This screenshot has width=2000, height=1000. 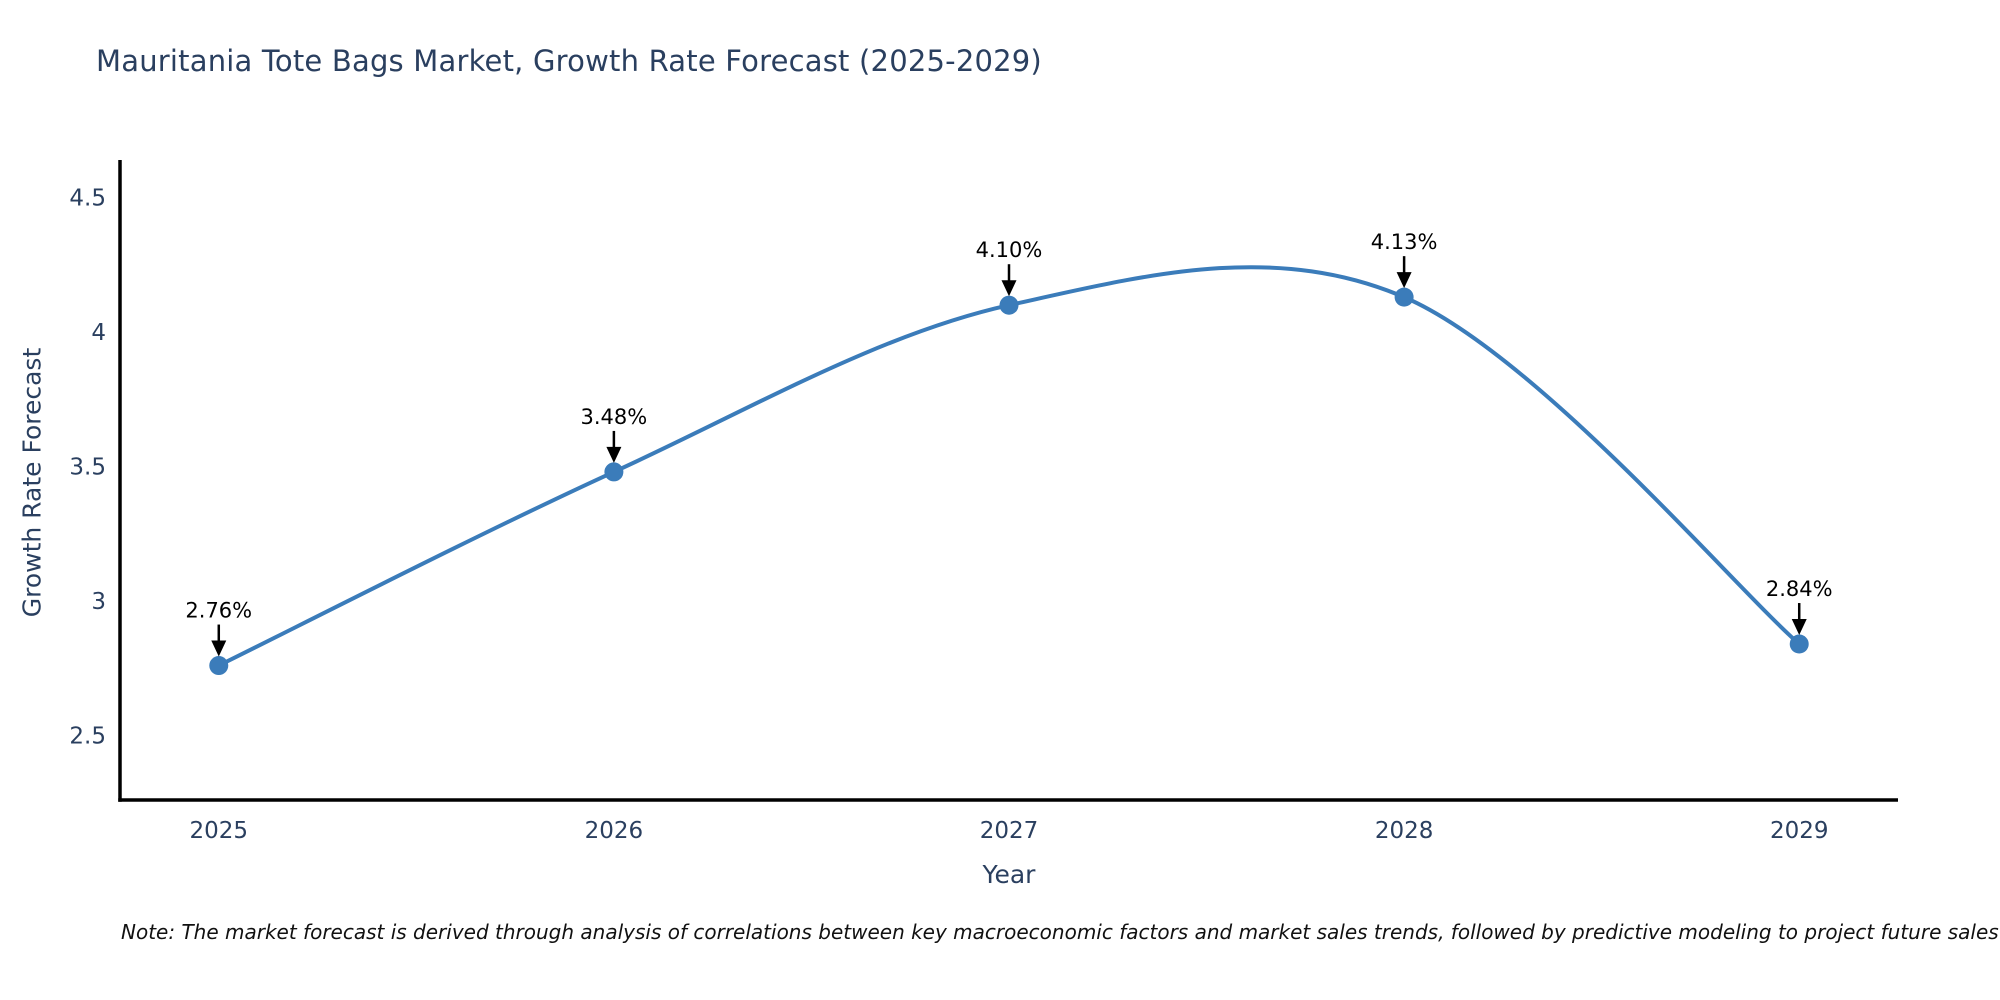 What do you see at coordinates (1404, 242) in the screenshot?
I see `point-label: 4.13%` at bounding box center [1404, 242].